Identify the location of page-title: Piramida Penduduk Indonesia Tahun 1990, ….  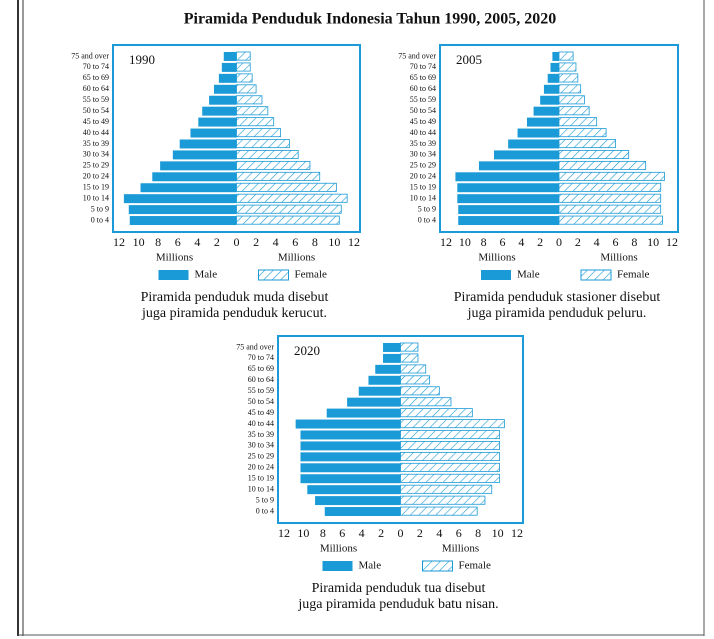
(370, 19).